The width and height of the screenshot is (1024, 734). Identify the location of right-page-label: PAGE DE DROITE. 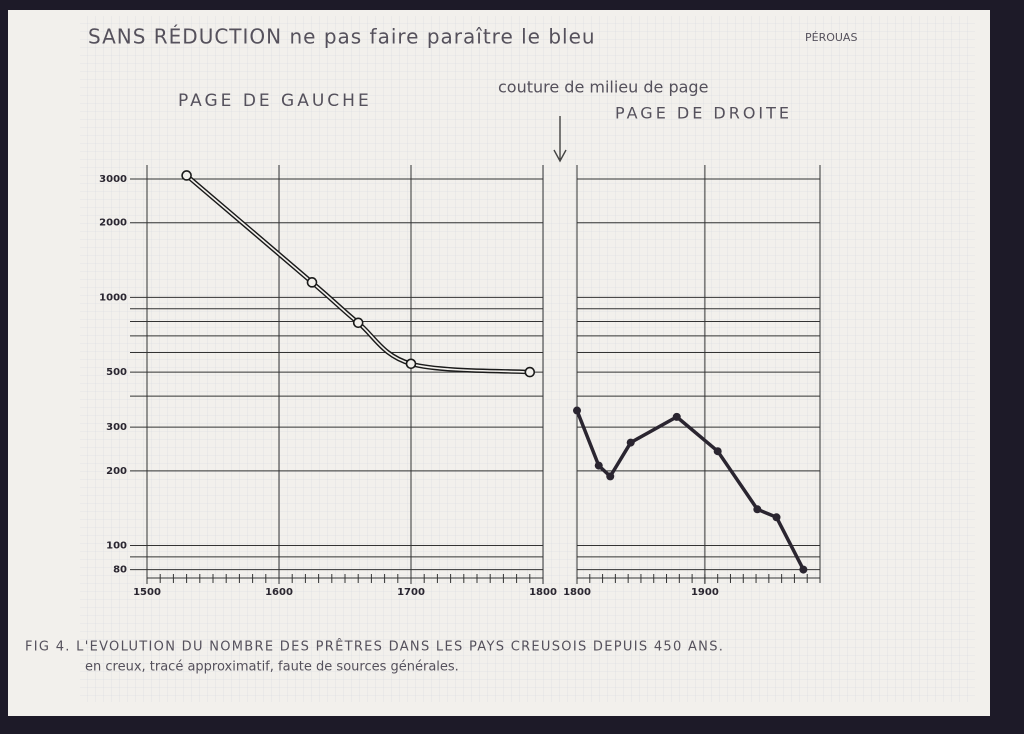
(703, 113).